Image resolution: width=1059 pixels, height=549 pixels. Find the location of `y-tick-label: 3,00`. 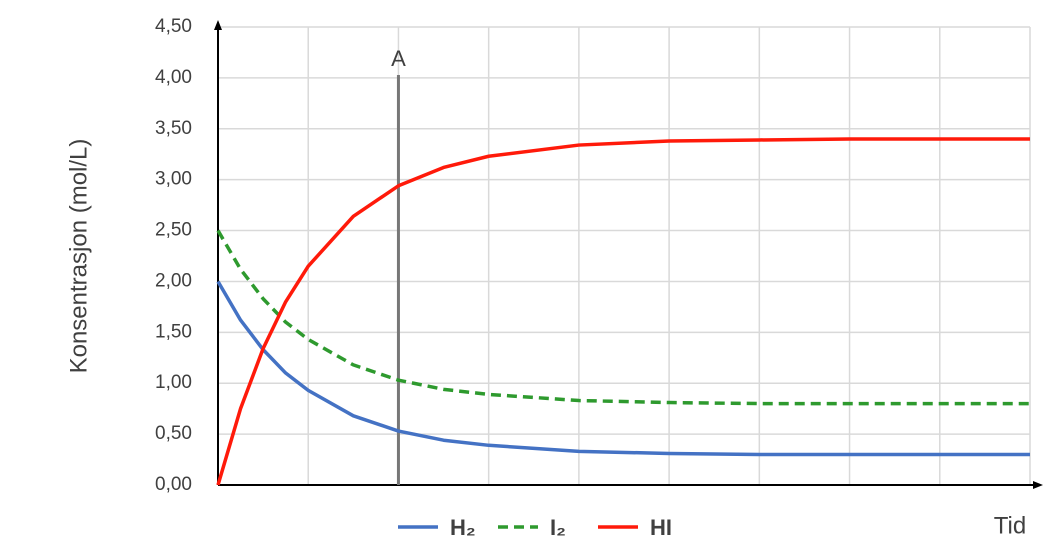

y-tick-label: 3,00 is located at coordinates (173, 179).